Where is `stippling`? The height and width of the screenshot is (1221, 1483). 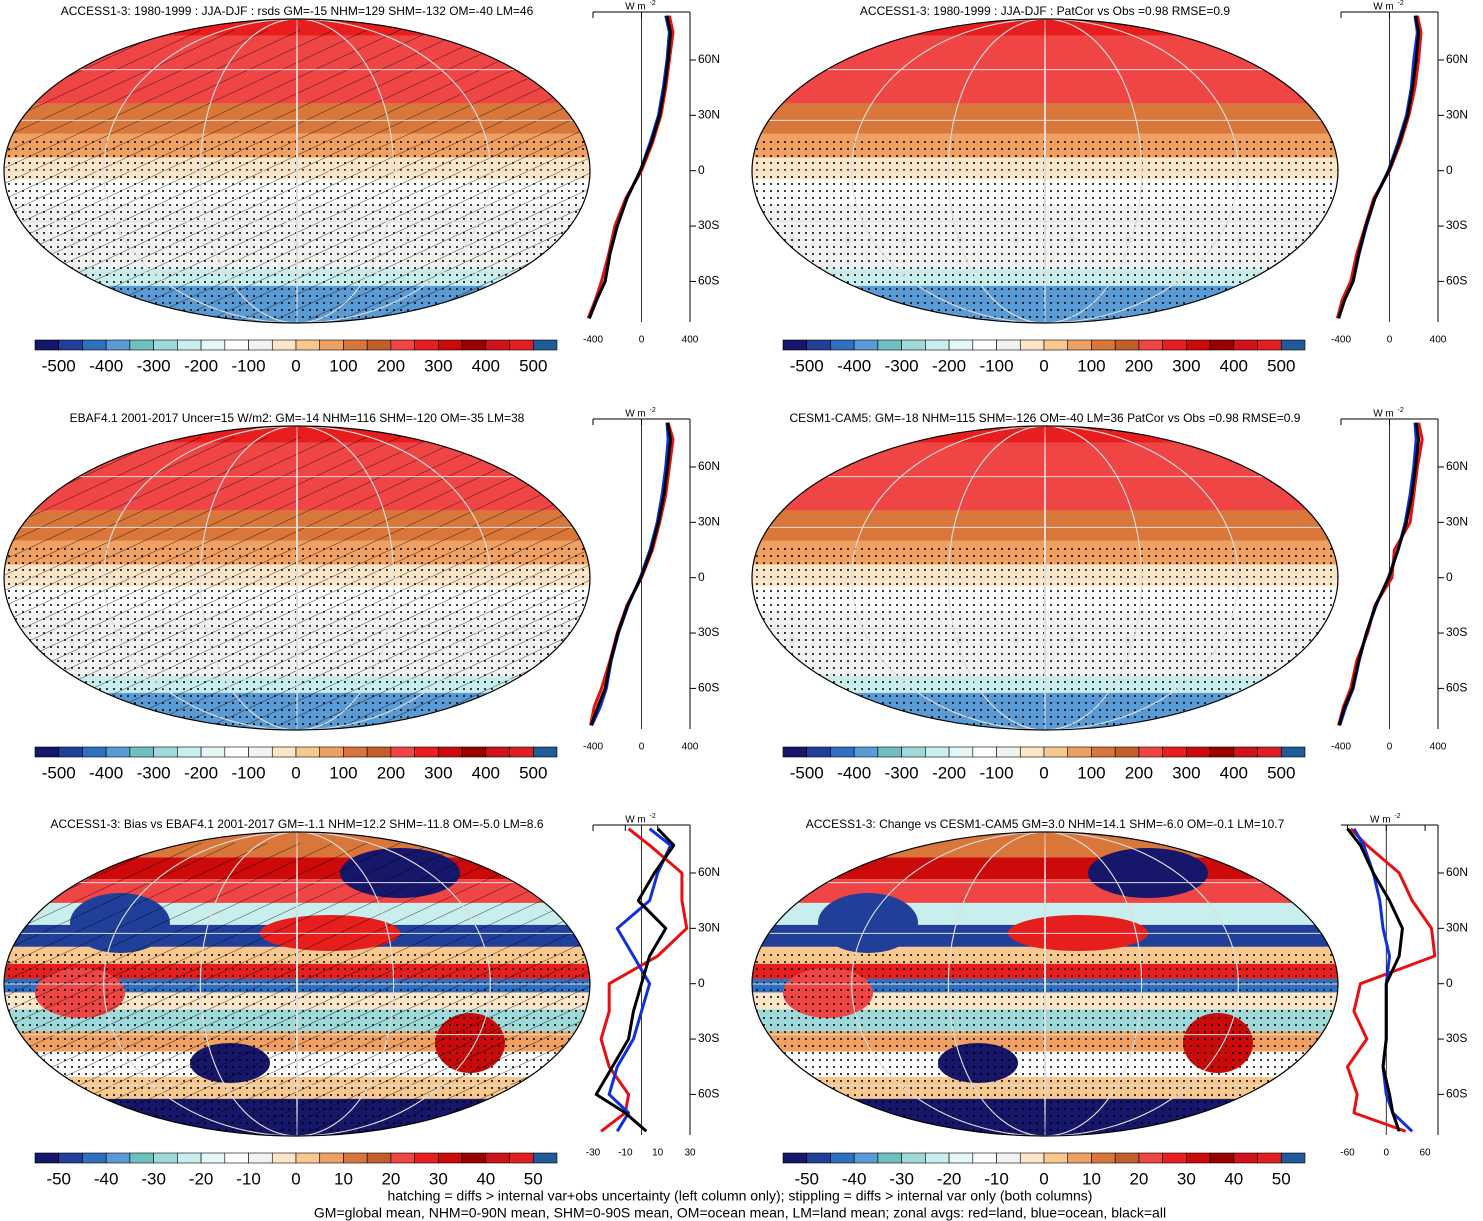
stippling is located at coordinates (1045, 637).